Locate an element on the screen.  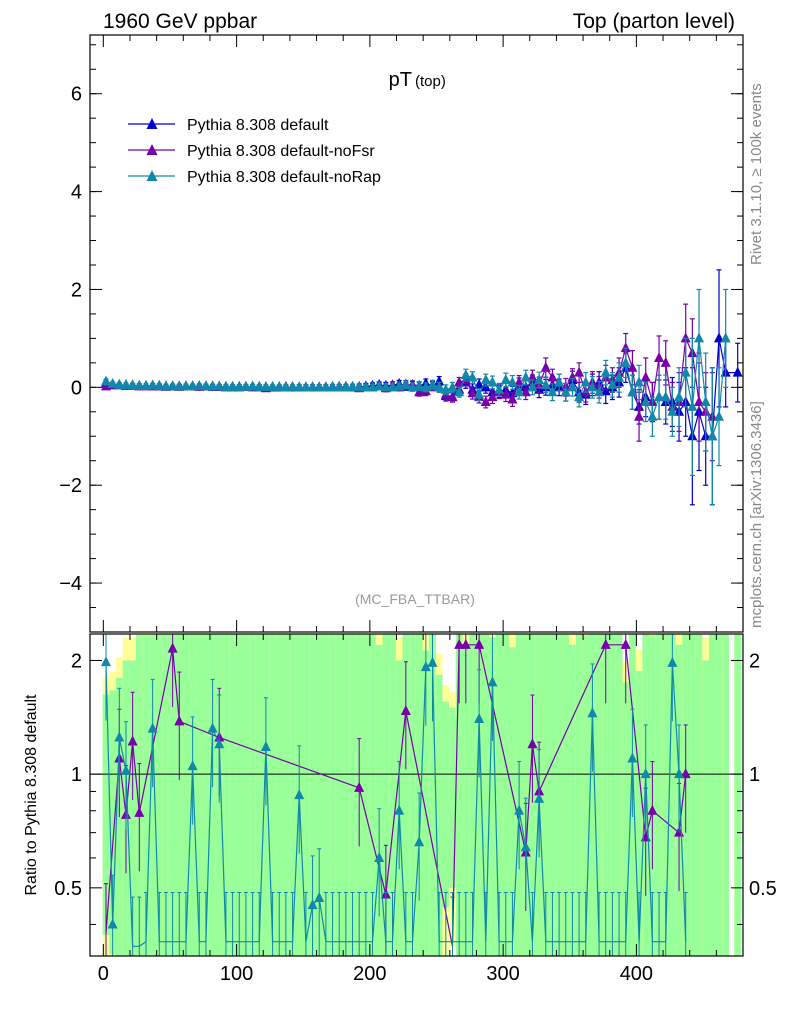
x-tick-label: 200 is located at coordinates (369, 974).